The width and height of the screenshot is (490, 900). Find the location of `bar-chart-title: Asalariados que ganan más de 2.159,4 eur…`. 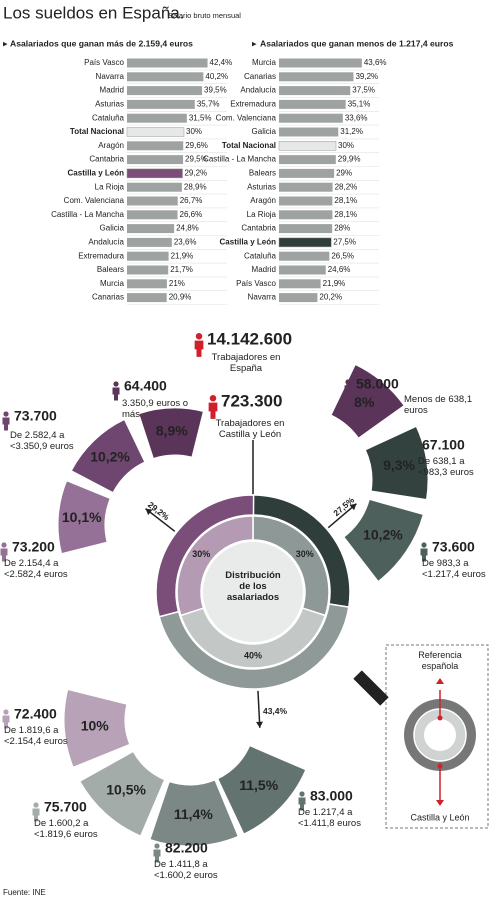

bar-chart-title: Asalariados que ganan más de 2.159,4 eur… is located at coordinates (101, 43).